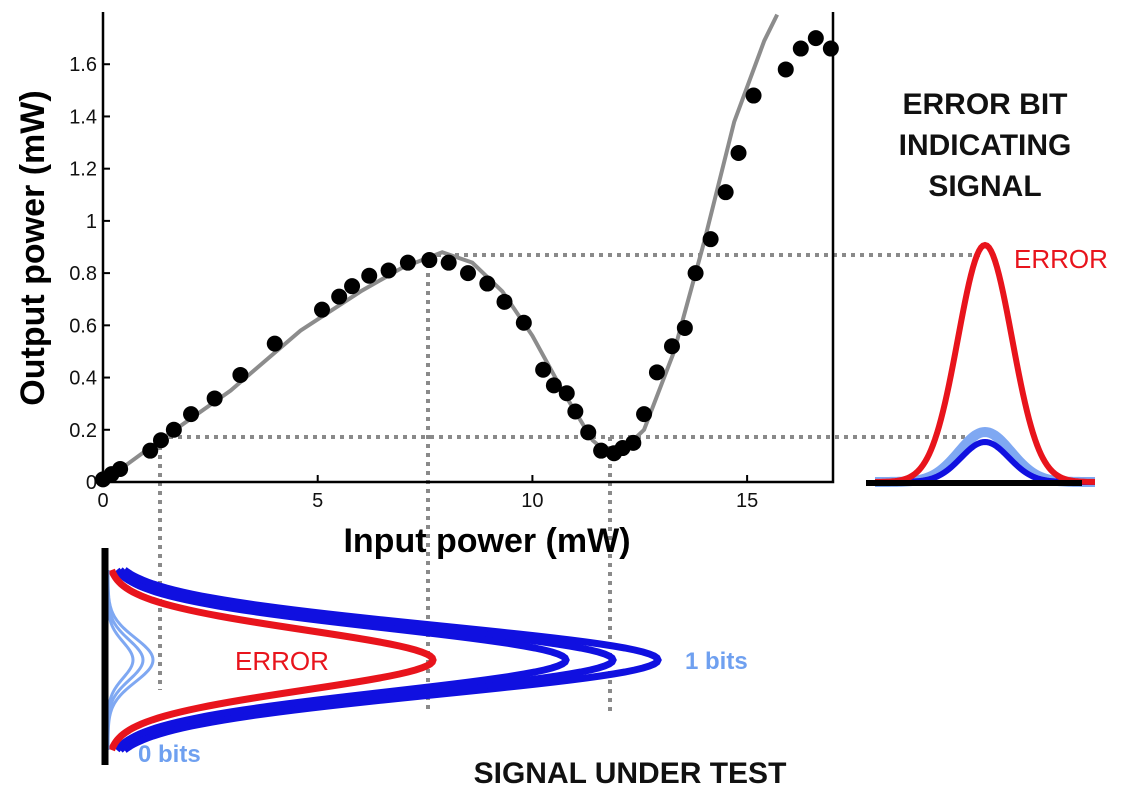  I want to click on x-tick-label: 0, so click(102, 501).